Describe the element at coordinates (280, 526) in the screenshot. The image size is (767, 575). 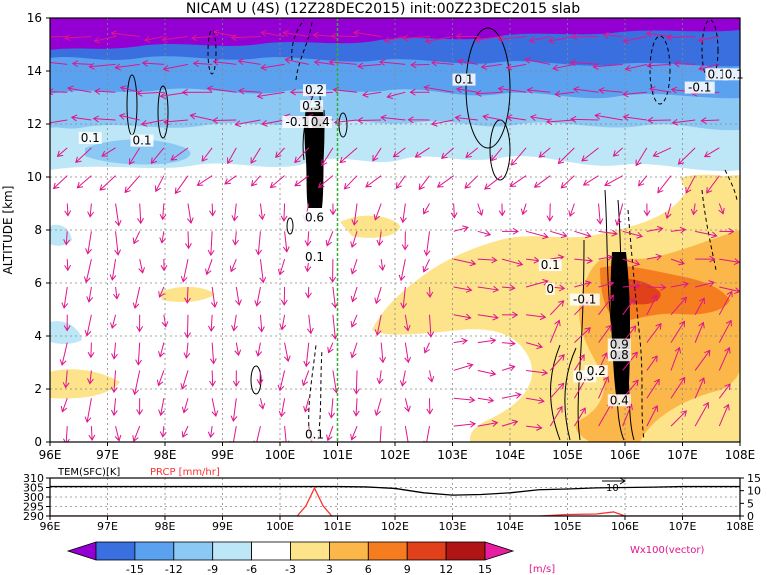
I see `sub-x-tick-label: 100E` at that location.